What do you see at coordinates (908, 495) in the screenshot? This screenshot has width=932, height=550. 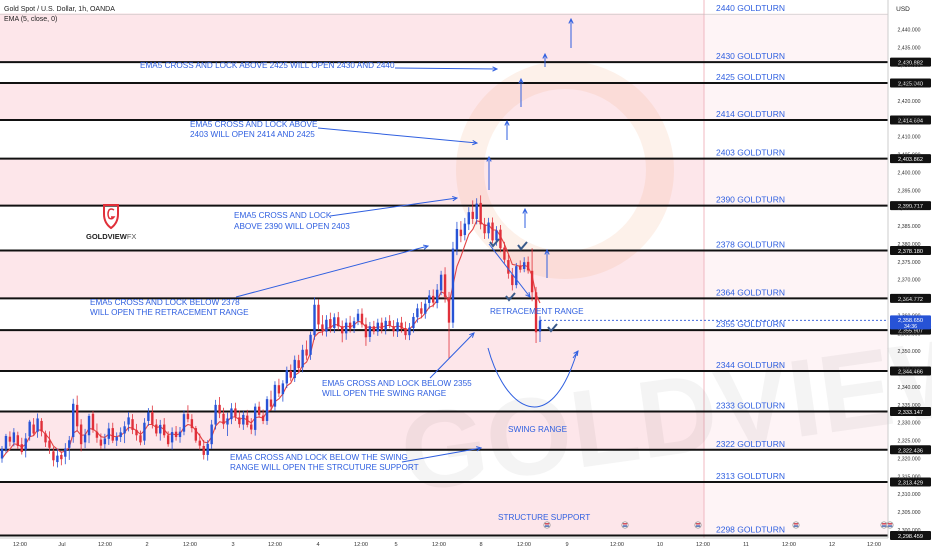 I see `price-tick: 2,310.000` at bounding box center [908, 495].